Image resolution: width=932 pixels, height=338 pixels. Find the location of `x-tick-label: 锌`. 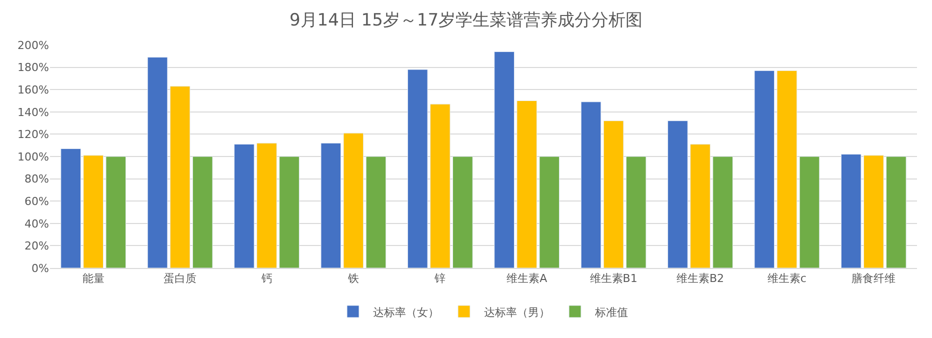

x-tick-label: 锌 is located at coordinates (440, 279).